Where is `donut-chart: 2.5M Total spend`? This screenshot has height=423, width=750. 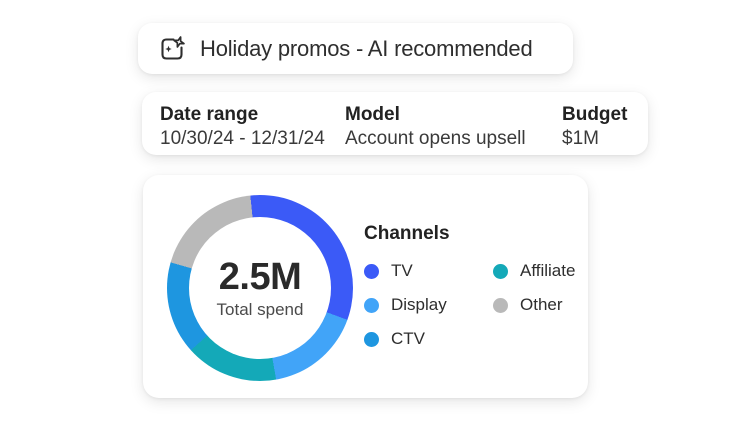
donut-chart: 2.5M Total spend is located at coordinates (260, 288).